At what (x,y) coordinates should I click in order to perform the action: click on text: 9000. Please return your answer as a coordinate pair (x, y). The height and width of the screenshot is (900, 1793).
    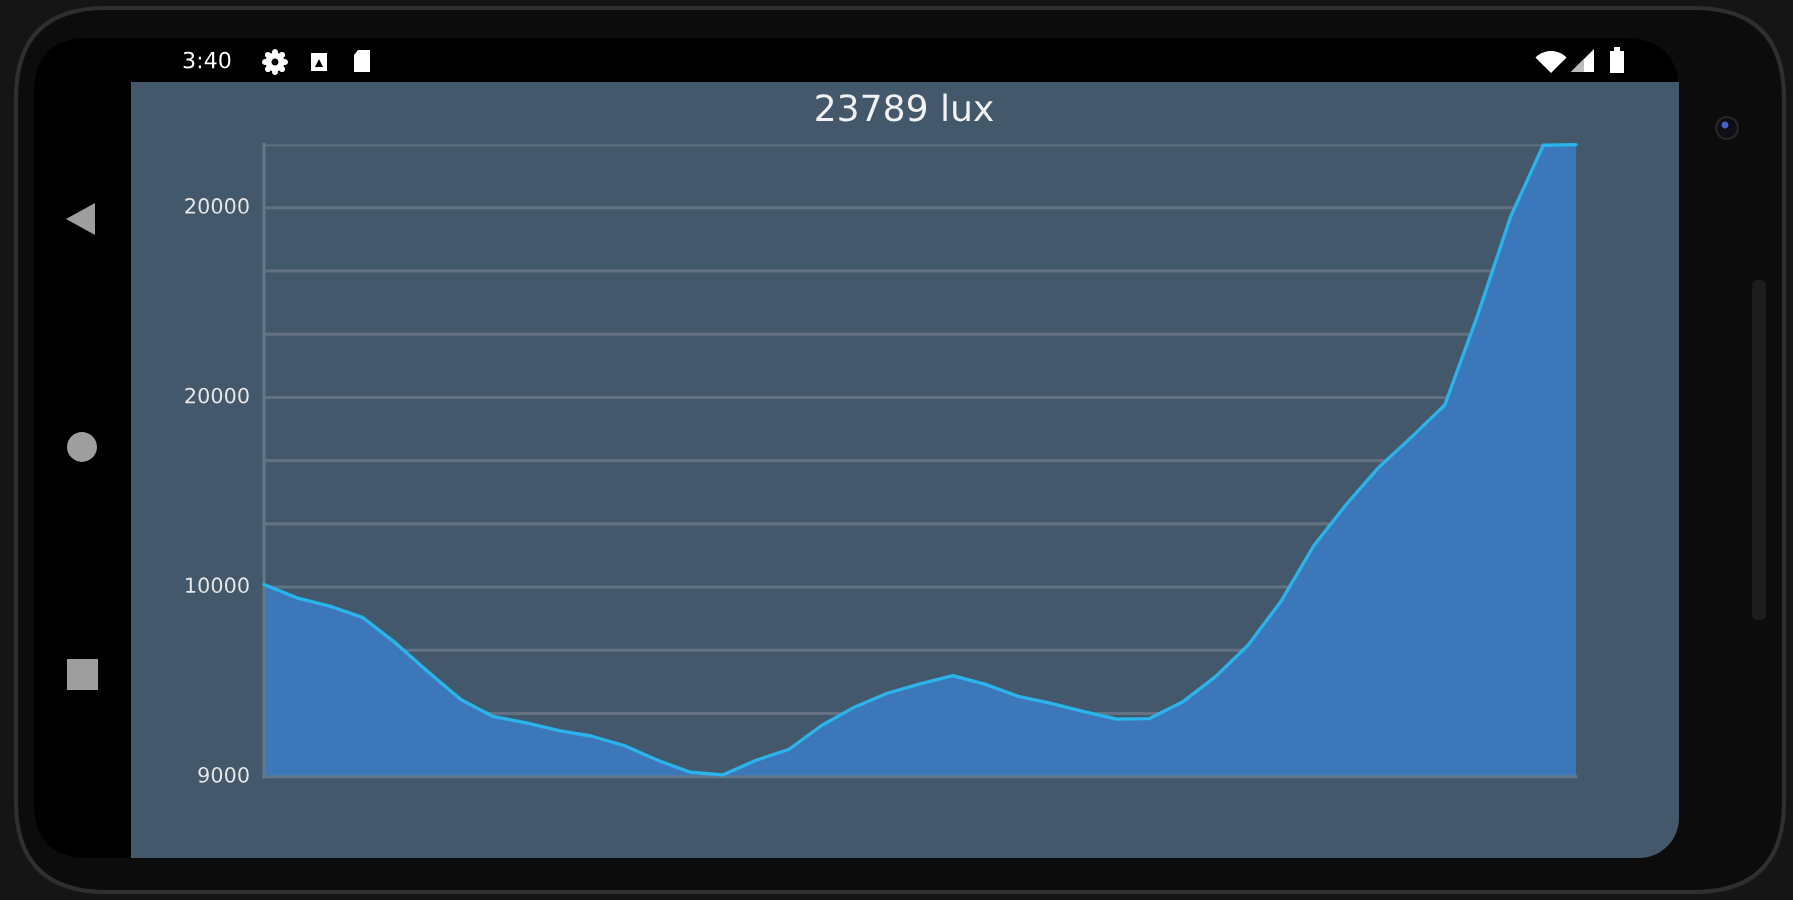
    Looking at the image, I should click on (223, 774).